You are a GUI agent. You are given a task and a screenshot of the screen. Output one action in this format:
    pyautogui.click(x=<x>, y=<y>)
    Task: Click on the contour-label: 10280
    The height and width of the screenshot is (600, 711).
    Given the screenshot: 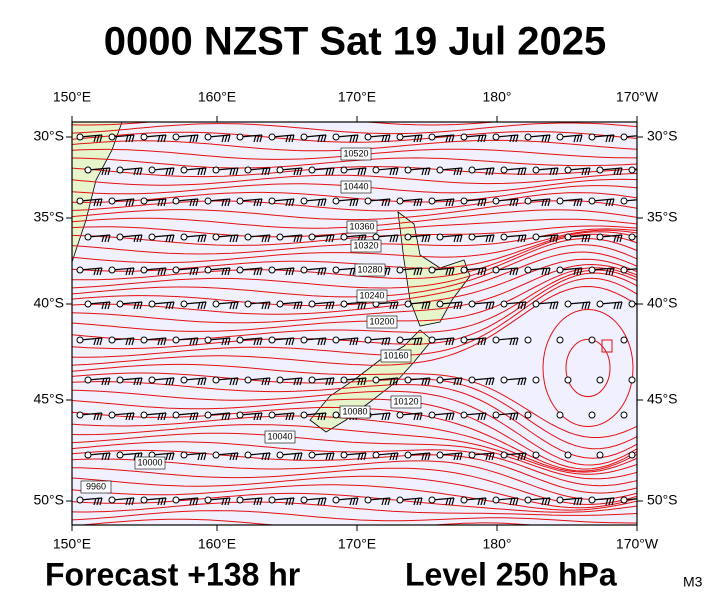 What is the action you would take?
    pyautogui.click(x=369, y=269)
    